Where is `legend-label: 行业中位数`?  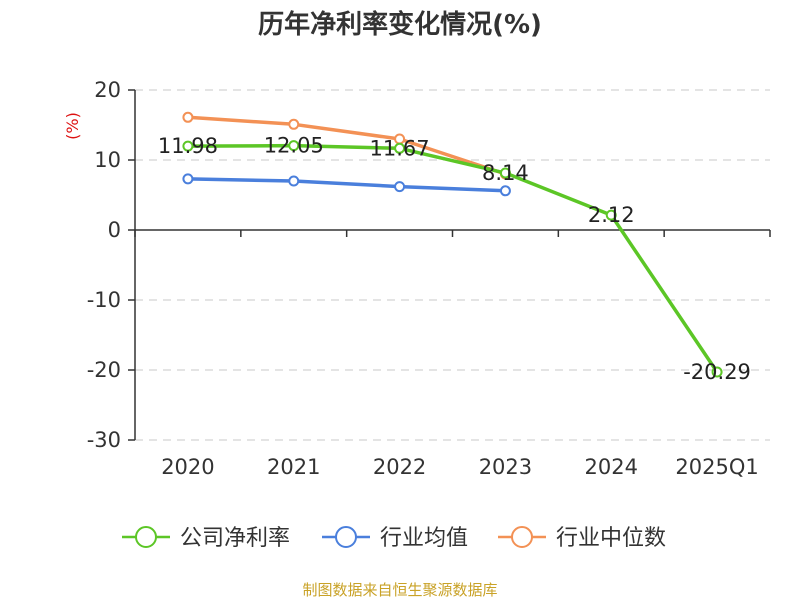 legend-label: 行业中位数 is located at coordinates (611, 538).